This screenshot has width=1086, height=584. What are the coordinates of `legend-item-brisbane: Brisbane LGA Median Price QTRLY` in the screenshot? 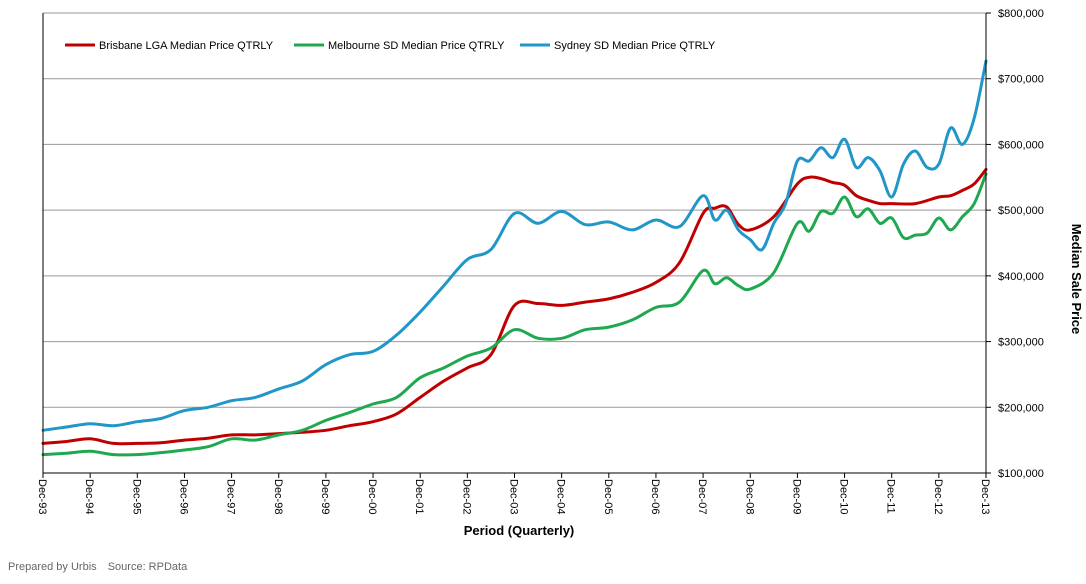 It's located at (169, 46).